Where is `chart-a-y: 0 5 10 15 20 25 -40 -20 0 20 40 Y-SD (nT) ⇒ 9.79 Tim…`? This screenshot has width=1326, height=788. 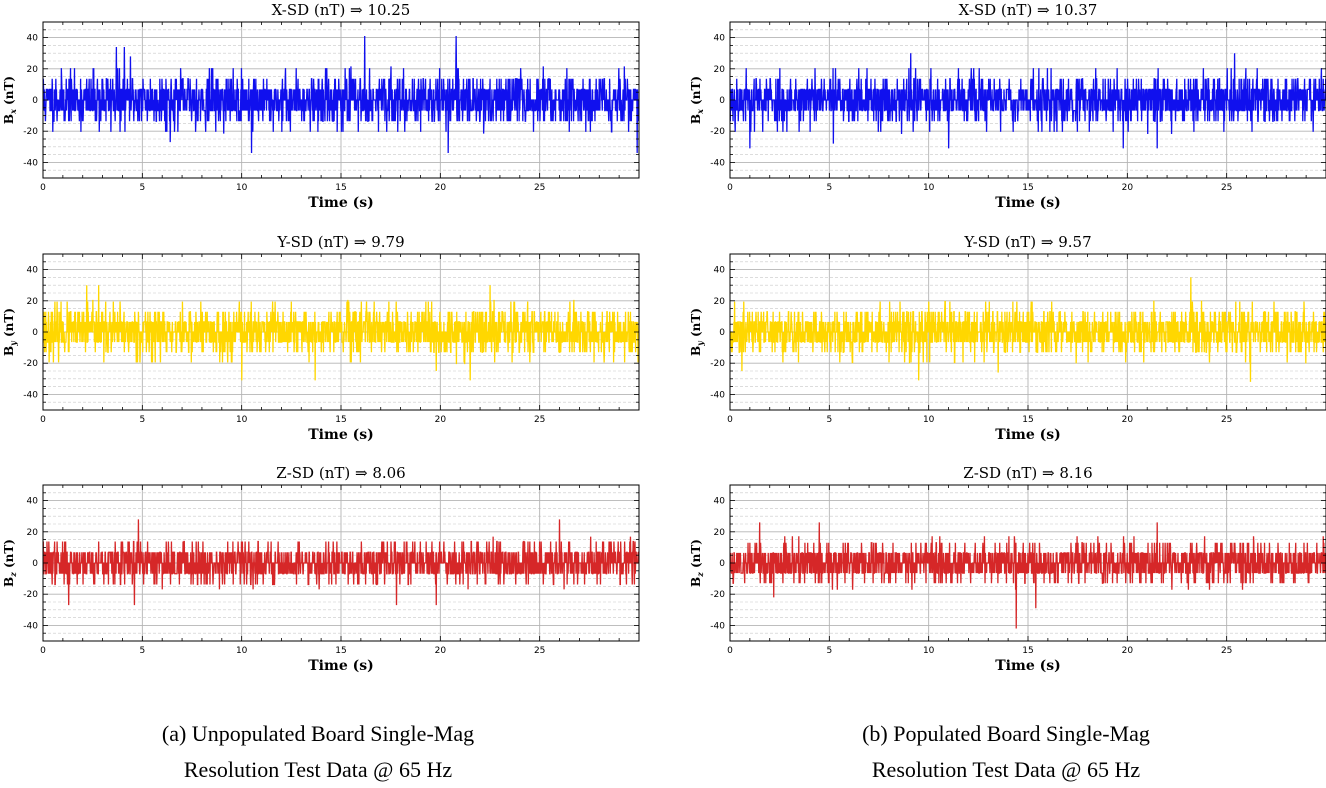 chart-a-y: 0 5 10 15 20 25 -40 -20 0 20 40 Y-SD (nT) ⇒ 9.79 Tim… is located at coordinates (321, 338).